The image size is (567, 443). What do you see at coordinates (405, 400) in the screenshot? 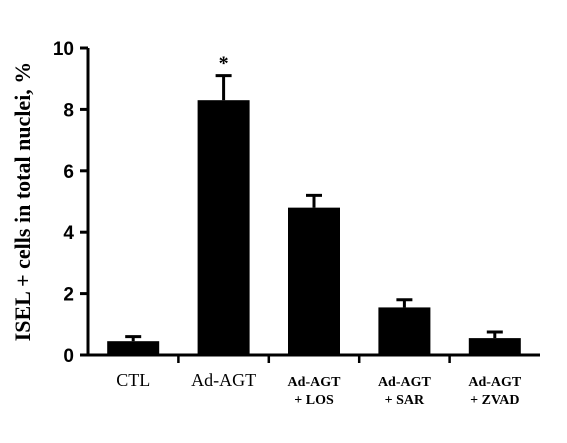
I see `x-tick-label-3-1: + SAR` at bounding box center [405, 400].